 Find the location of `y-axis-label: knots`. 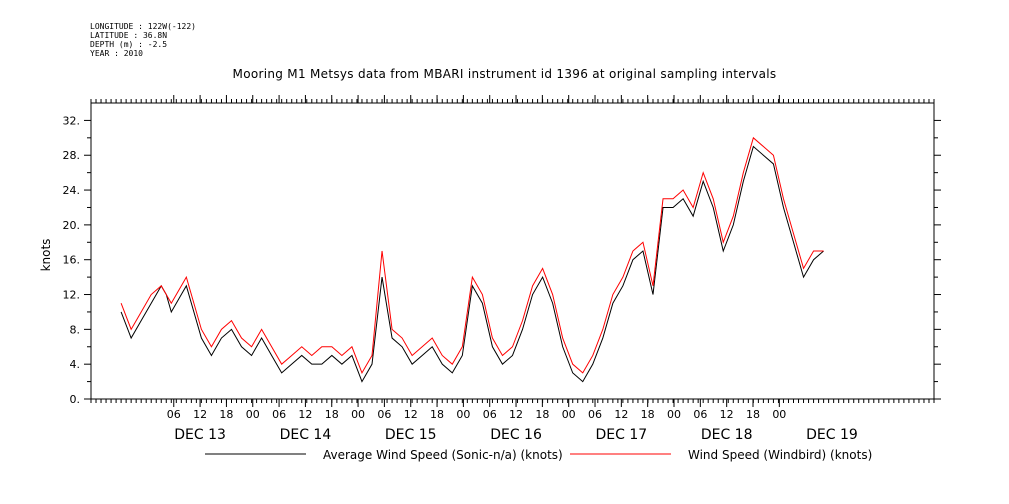

y-axis-label: knots is located at coordinates (46, 255).